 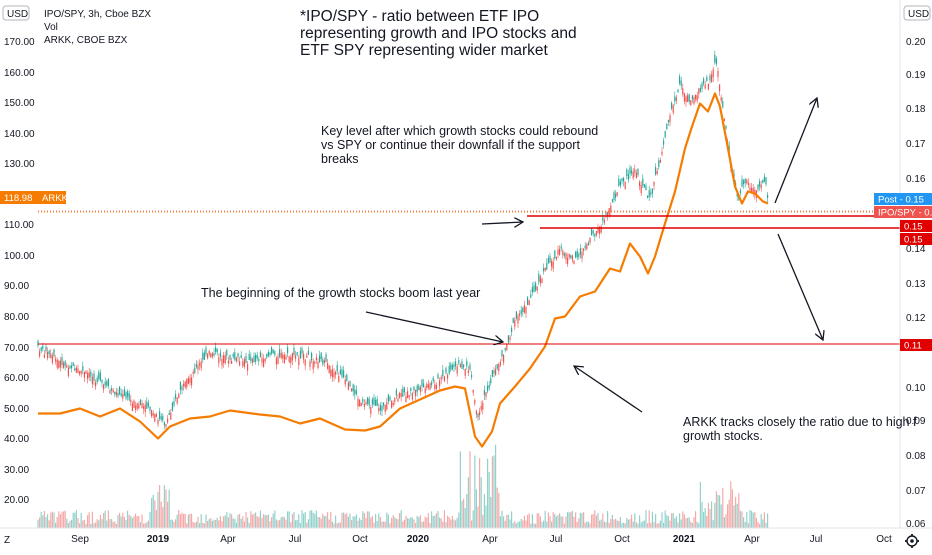 I want to click on legend-main-symbol: IPO/SPY, 3h, Cboe BZX, so click(x=97, y=14).